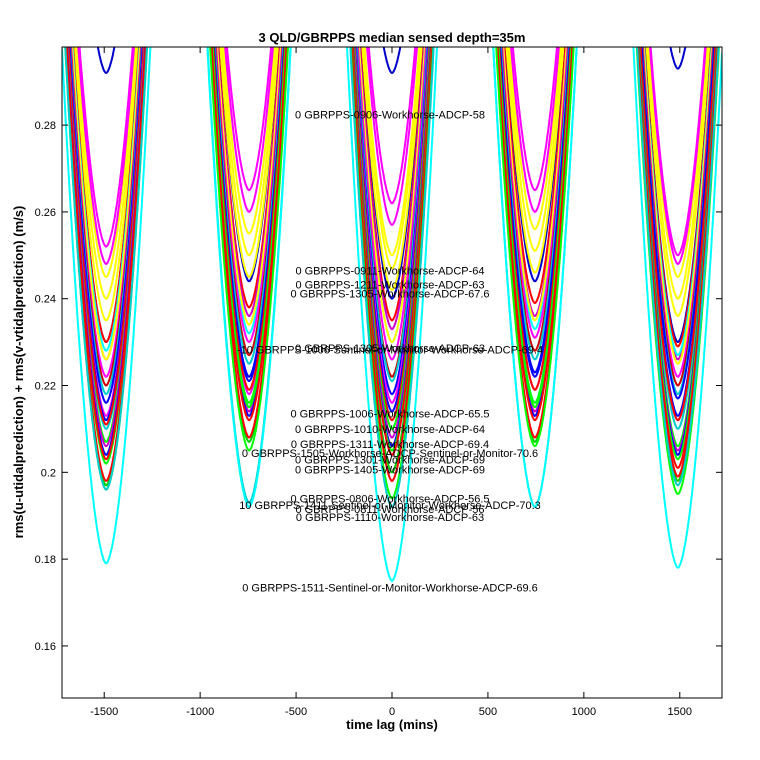 This screenshot has width=760, height=760. I want to click on y-tick-label: 0.2, so click(48, 473).